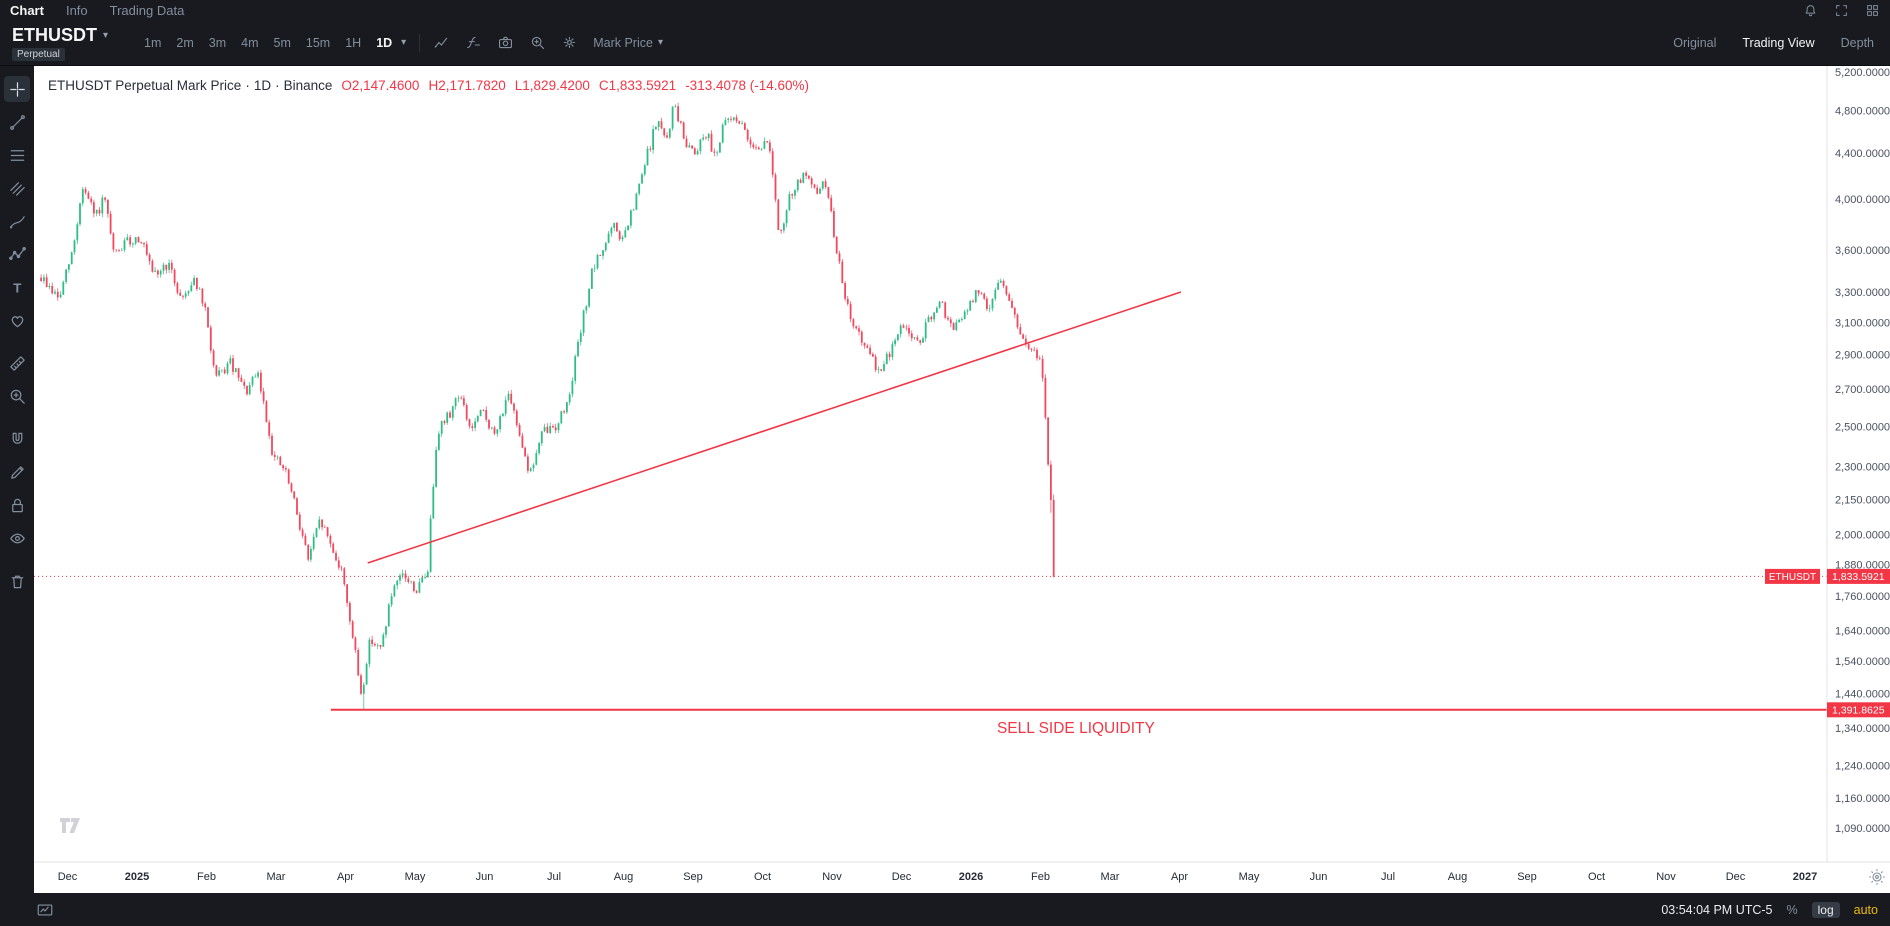 The image size is (1890, 926). I want to click on view-tab-original: Original, so click(1695, 42).